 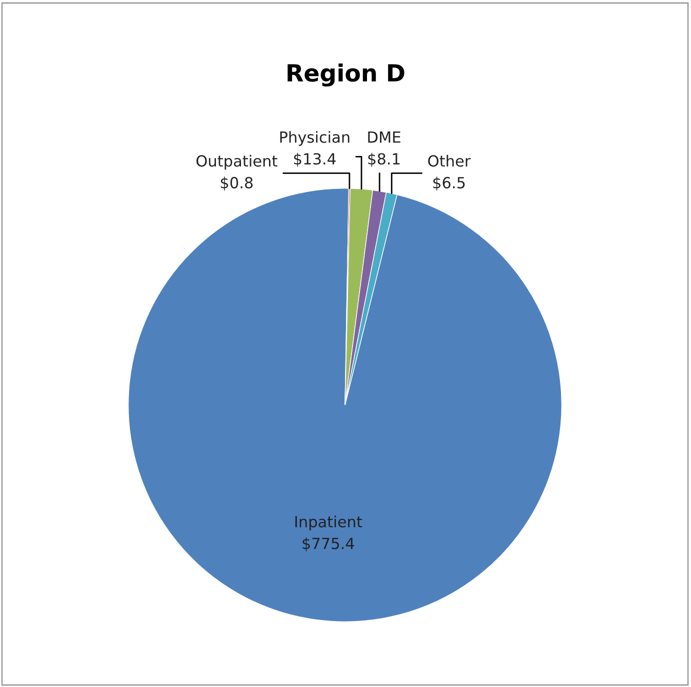 I want to click on chart-title: Region D, so click(x=346, y=75).